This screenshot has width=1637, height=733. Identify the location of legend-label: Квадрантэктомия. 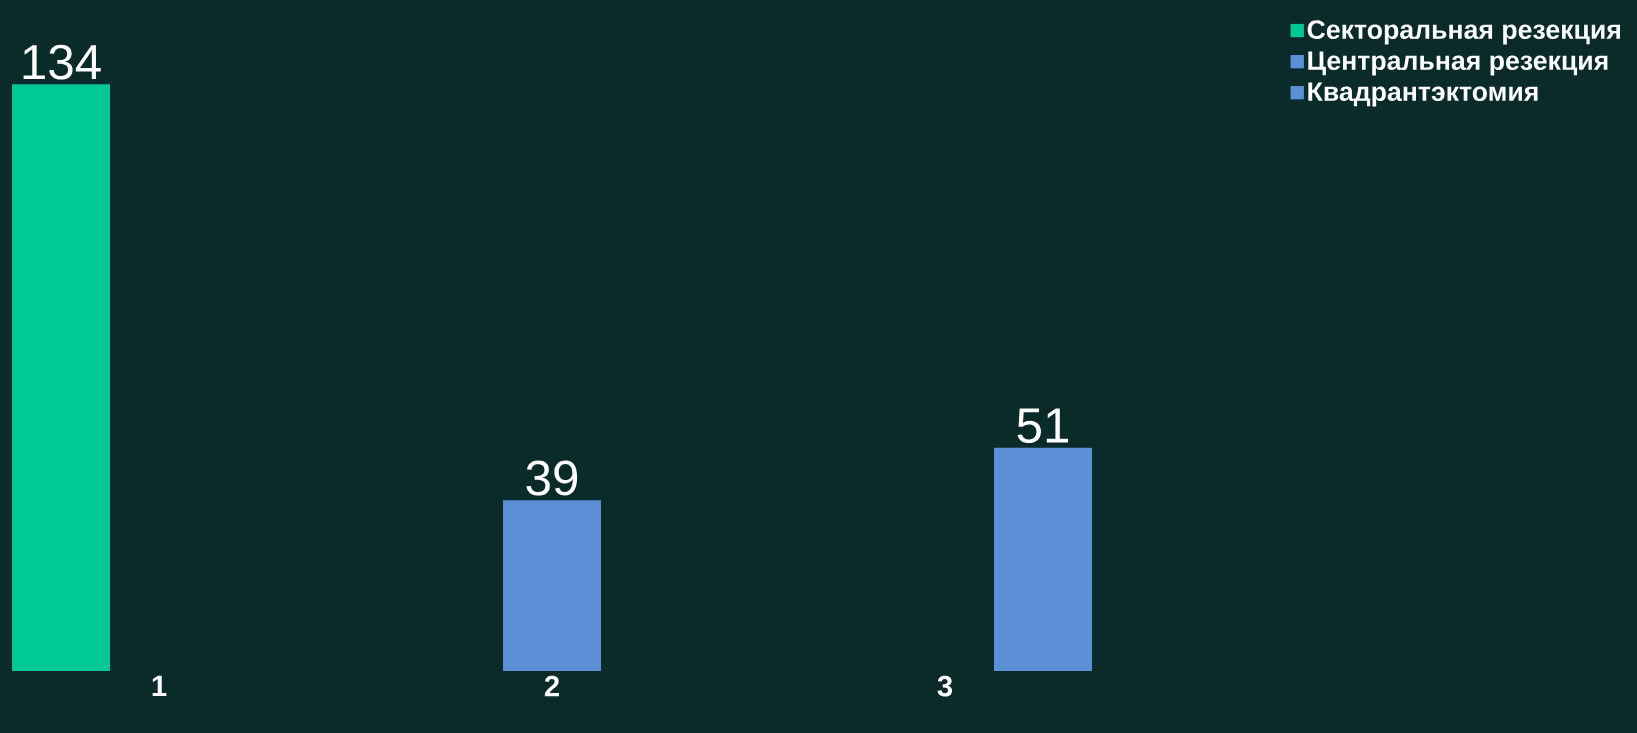
(1423, 94).